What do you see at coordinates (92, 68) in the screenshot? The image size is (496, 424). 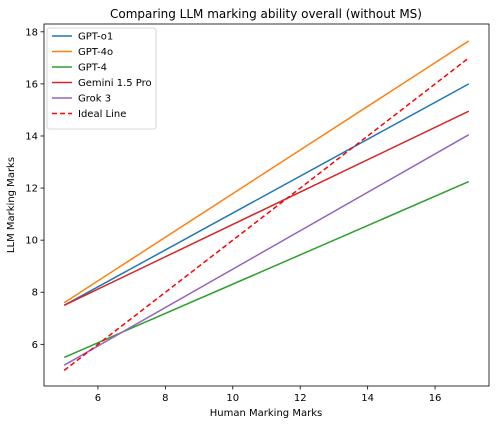 I see `legend-label: GPT-4` at bounding box center [92, 68].